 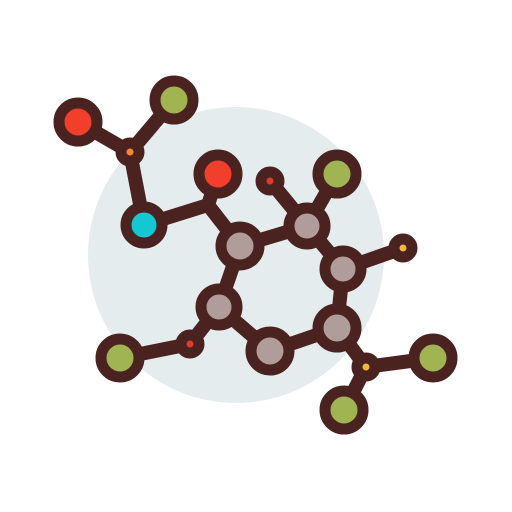 What do you see at coordinates (174, 100) in the screenshot?
I see `atom-green-top` at bounding box center [174, 100].